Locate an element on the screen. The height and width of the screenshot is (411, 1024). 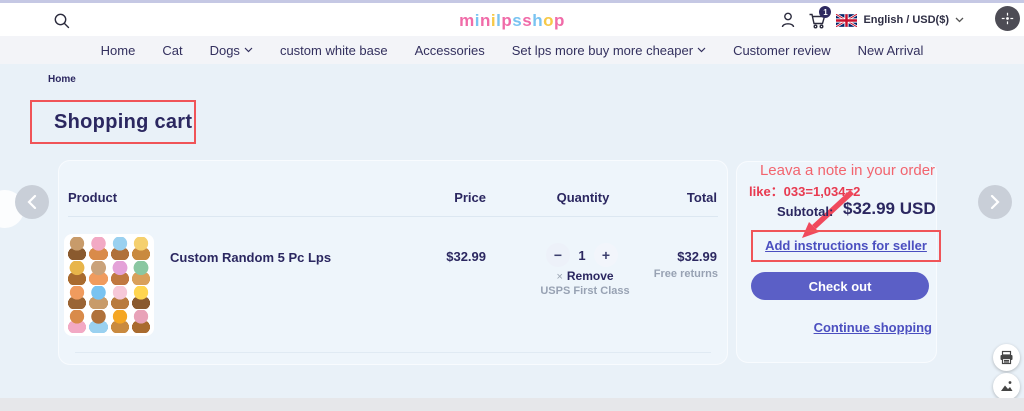
remove-label: Remove is located at coordinates (590, 276).